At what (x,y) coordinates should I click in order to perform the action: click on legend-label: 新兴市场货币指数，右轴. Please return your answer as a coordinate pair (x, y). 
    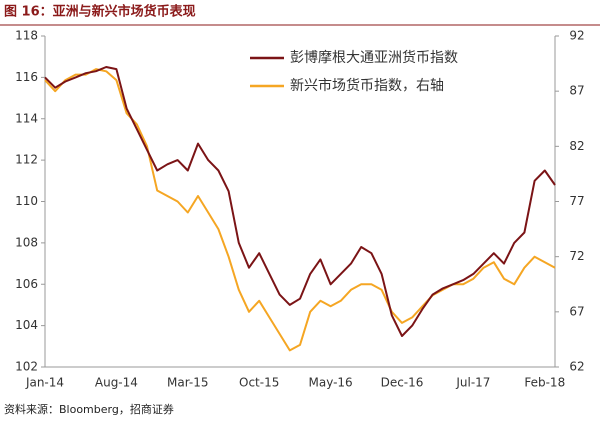
    Looking at the image, I should click on (367, 85).